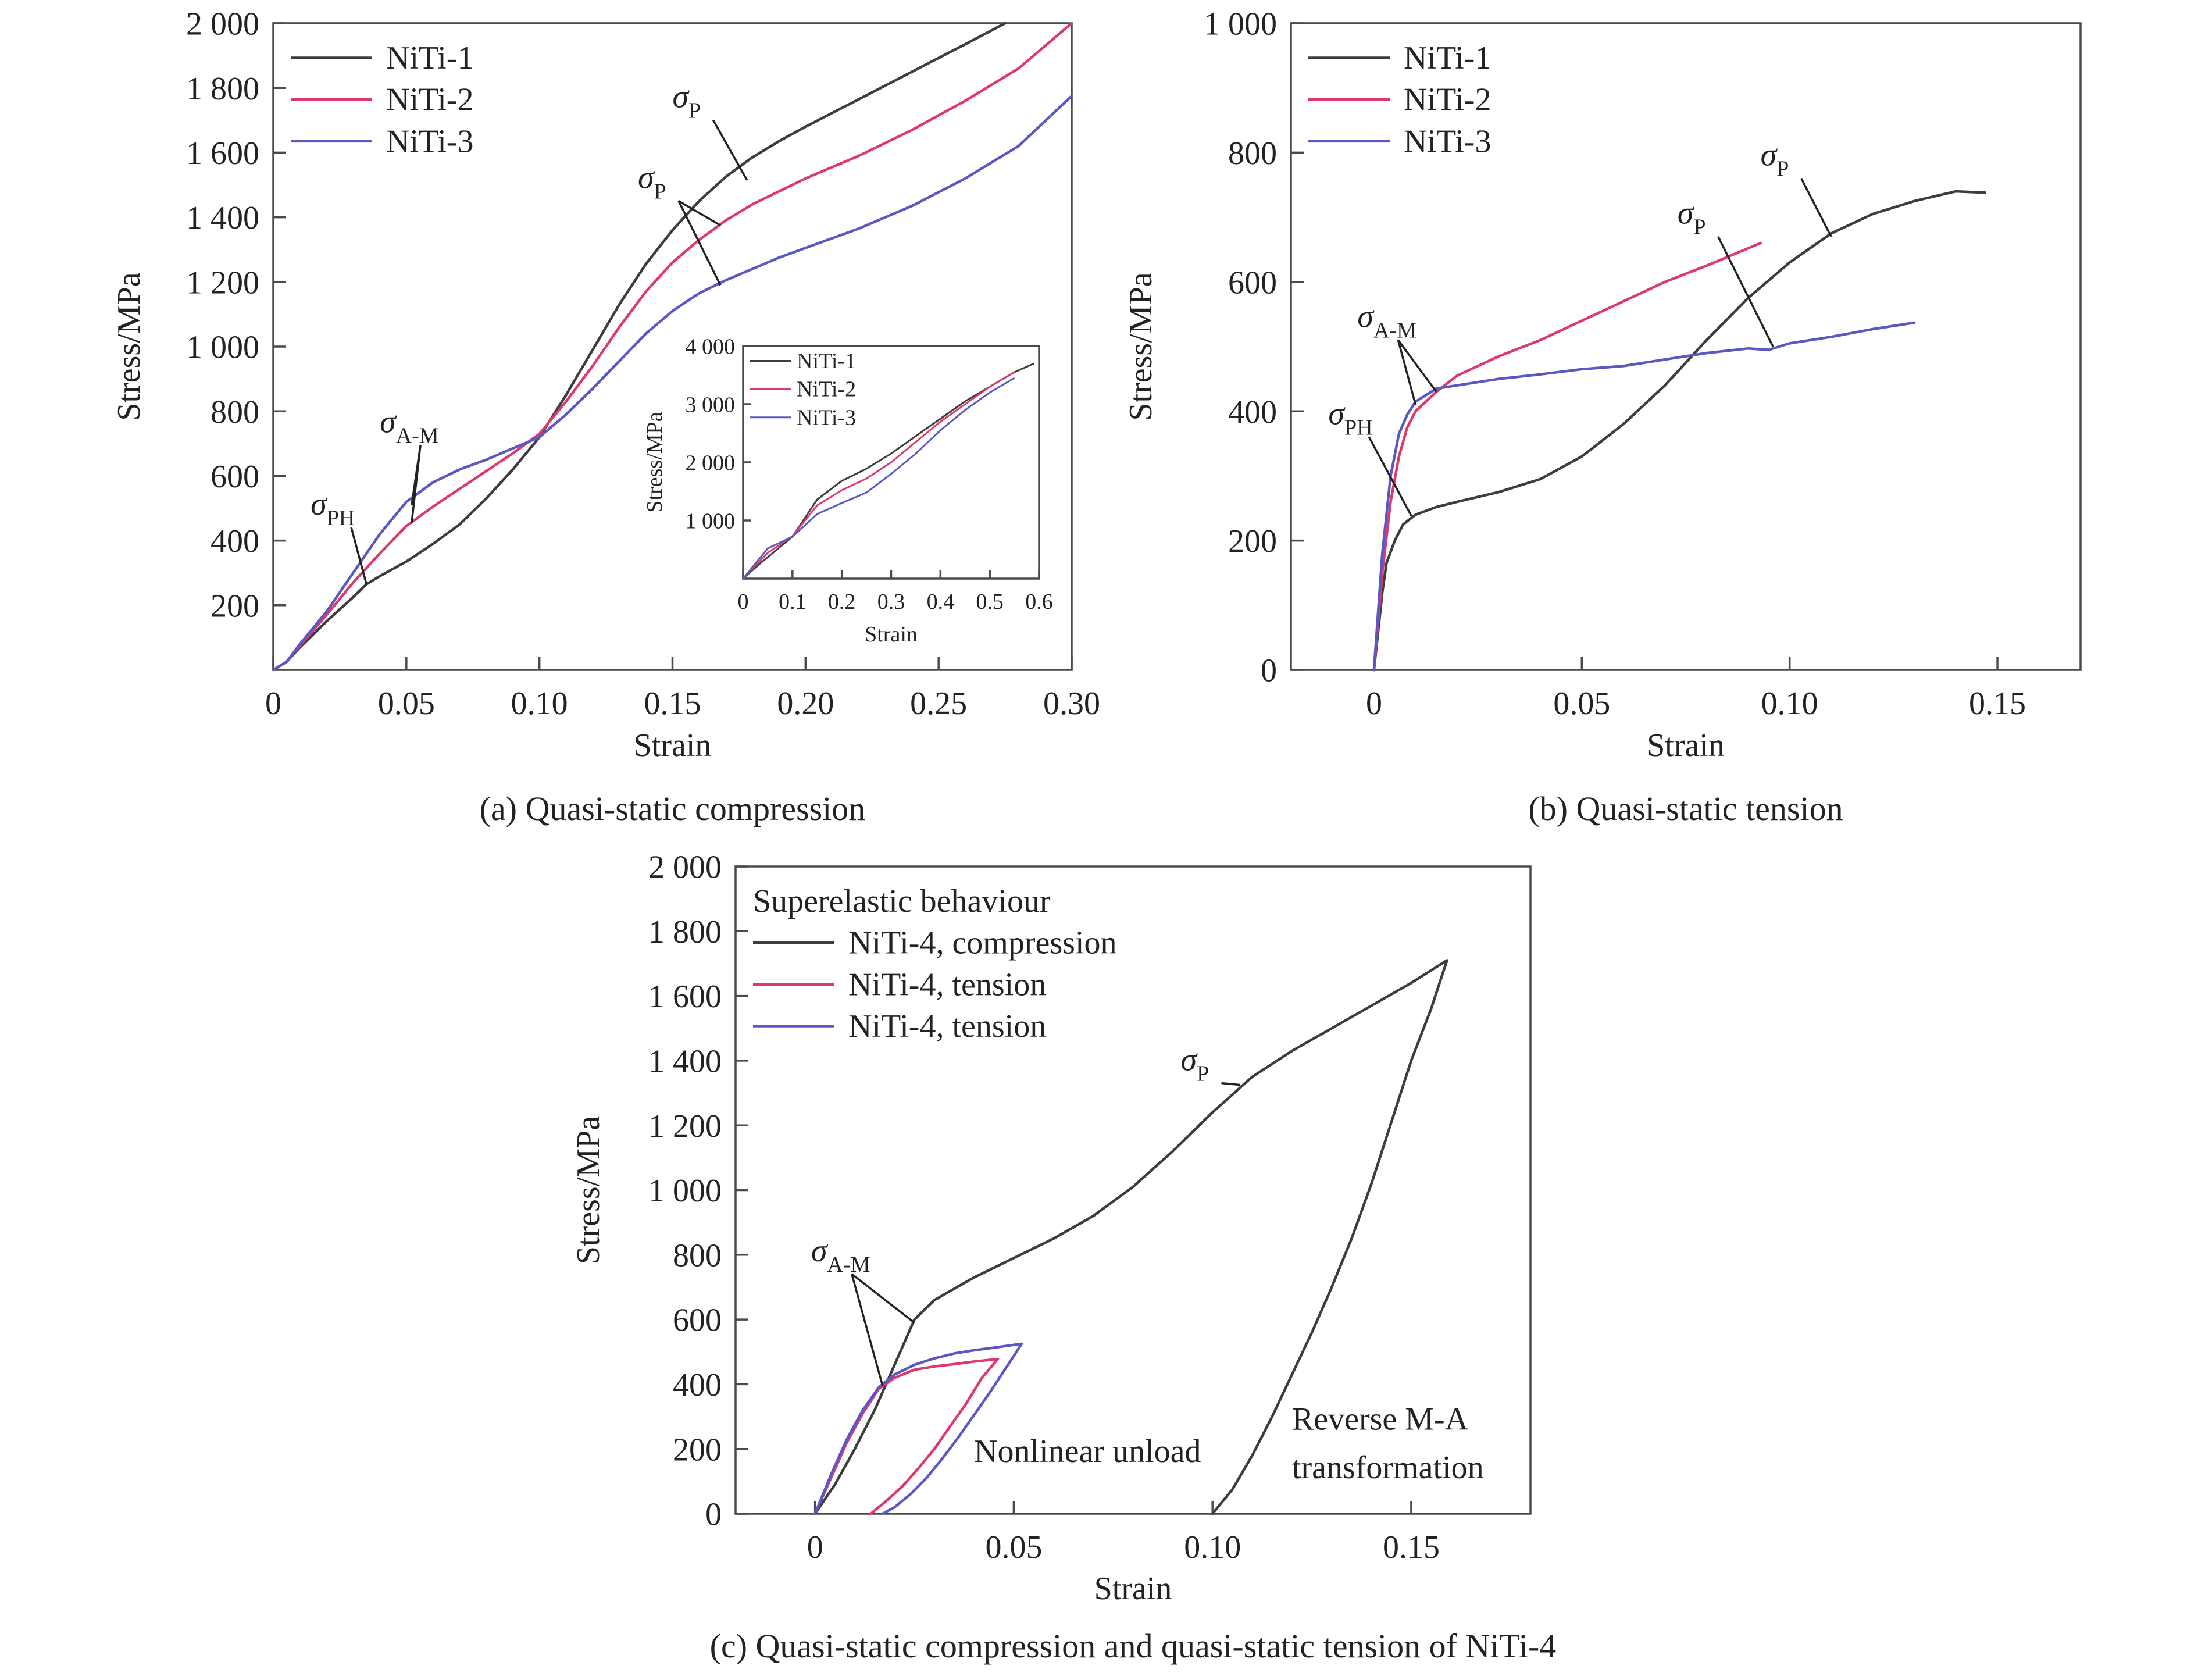 Image resolution: width=2198 pixels, height=1680 pixels. I want to click on x-tick-label: 0.2, so click(842, 602).